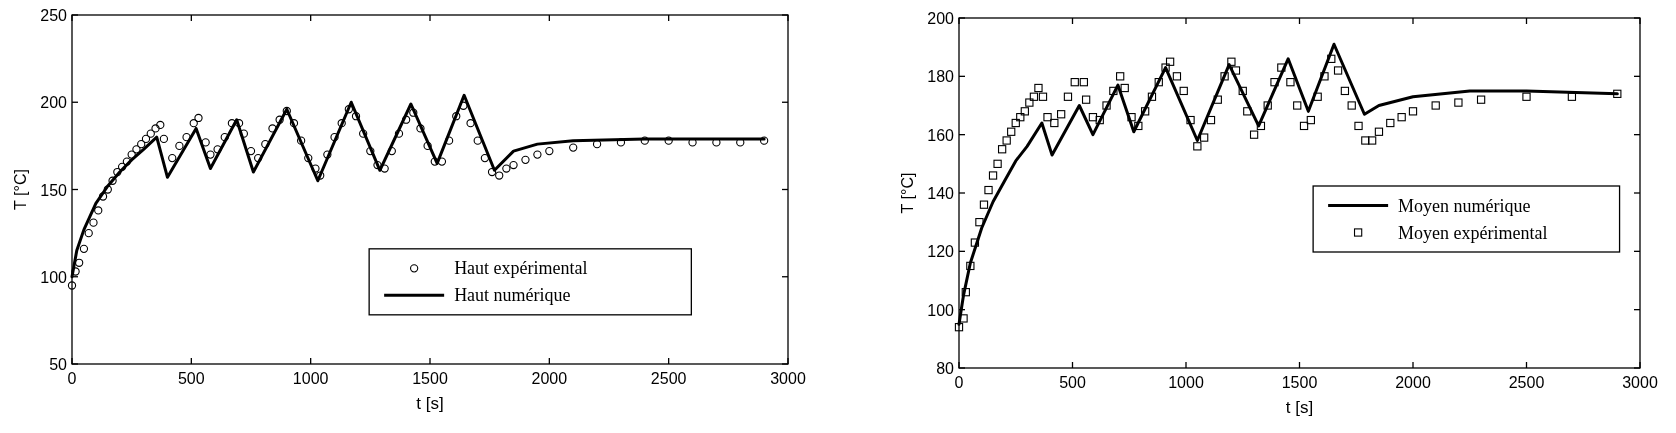 This screenshot has height=433, width=1676. Describe the element at coordinates (941, 77) in the screenshot. I see `y-tick-label: 180` at that location.